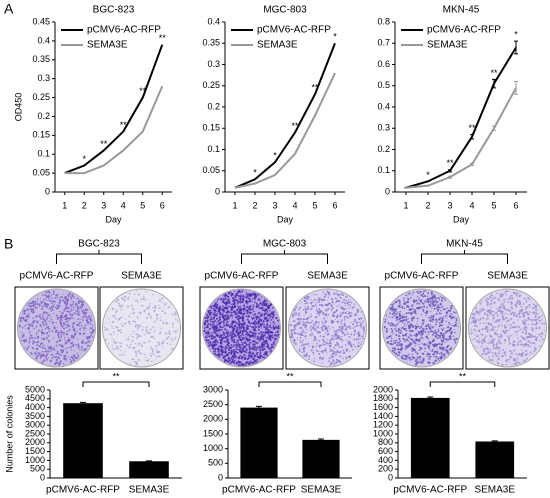 The width and height of the screenshot is (550, 498). I want to click on y-tick-label: 0, so click(217, 191).